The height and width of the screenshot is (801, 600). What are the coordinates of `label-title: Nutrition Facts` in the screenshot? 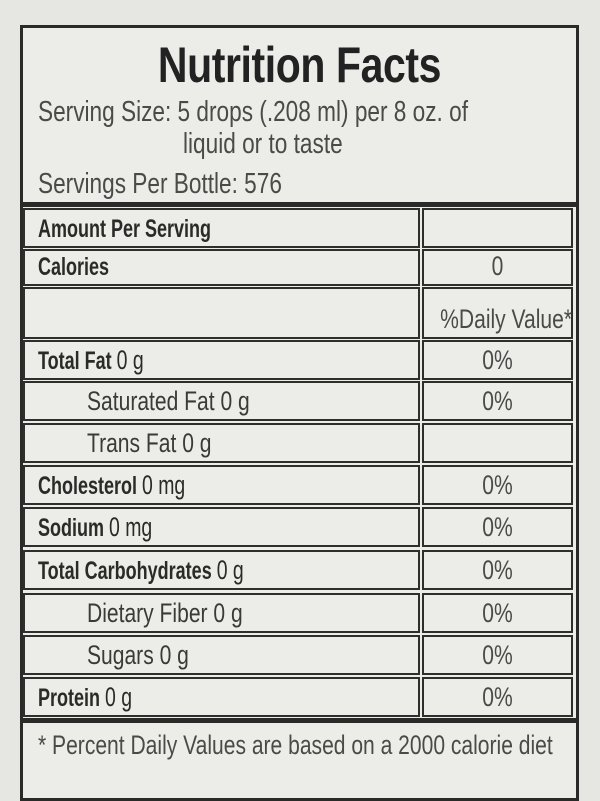 It's located at (299, 65).